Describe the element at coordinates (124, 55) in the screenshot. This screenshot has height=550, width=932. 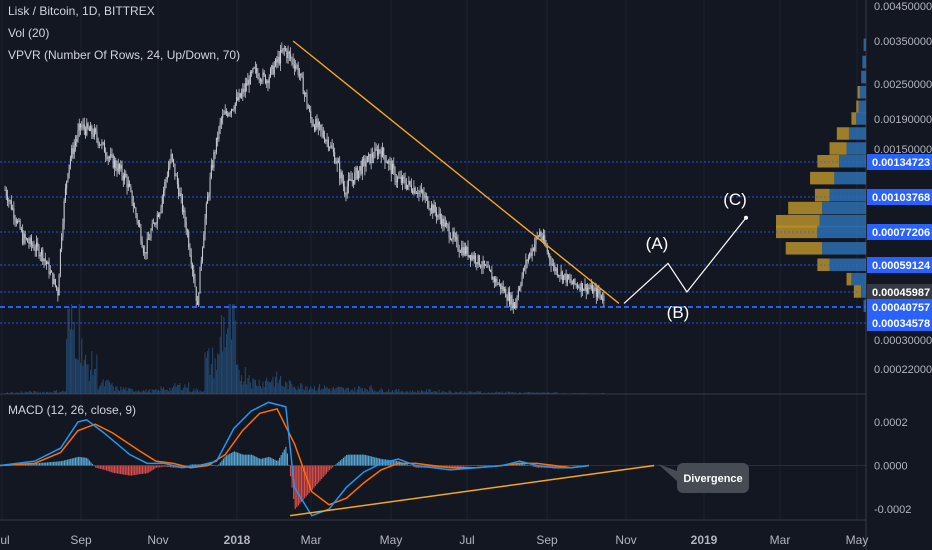
I see `vpvr-indicator-label: VPVR (Number Of Rows, 24, Up/Down, 70)` at that location.